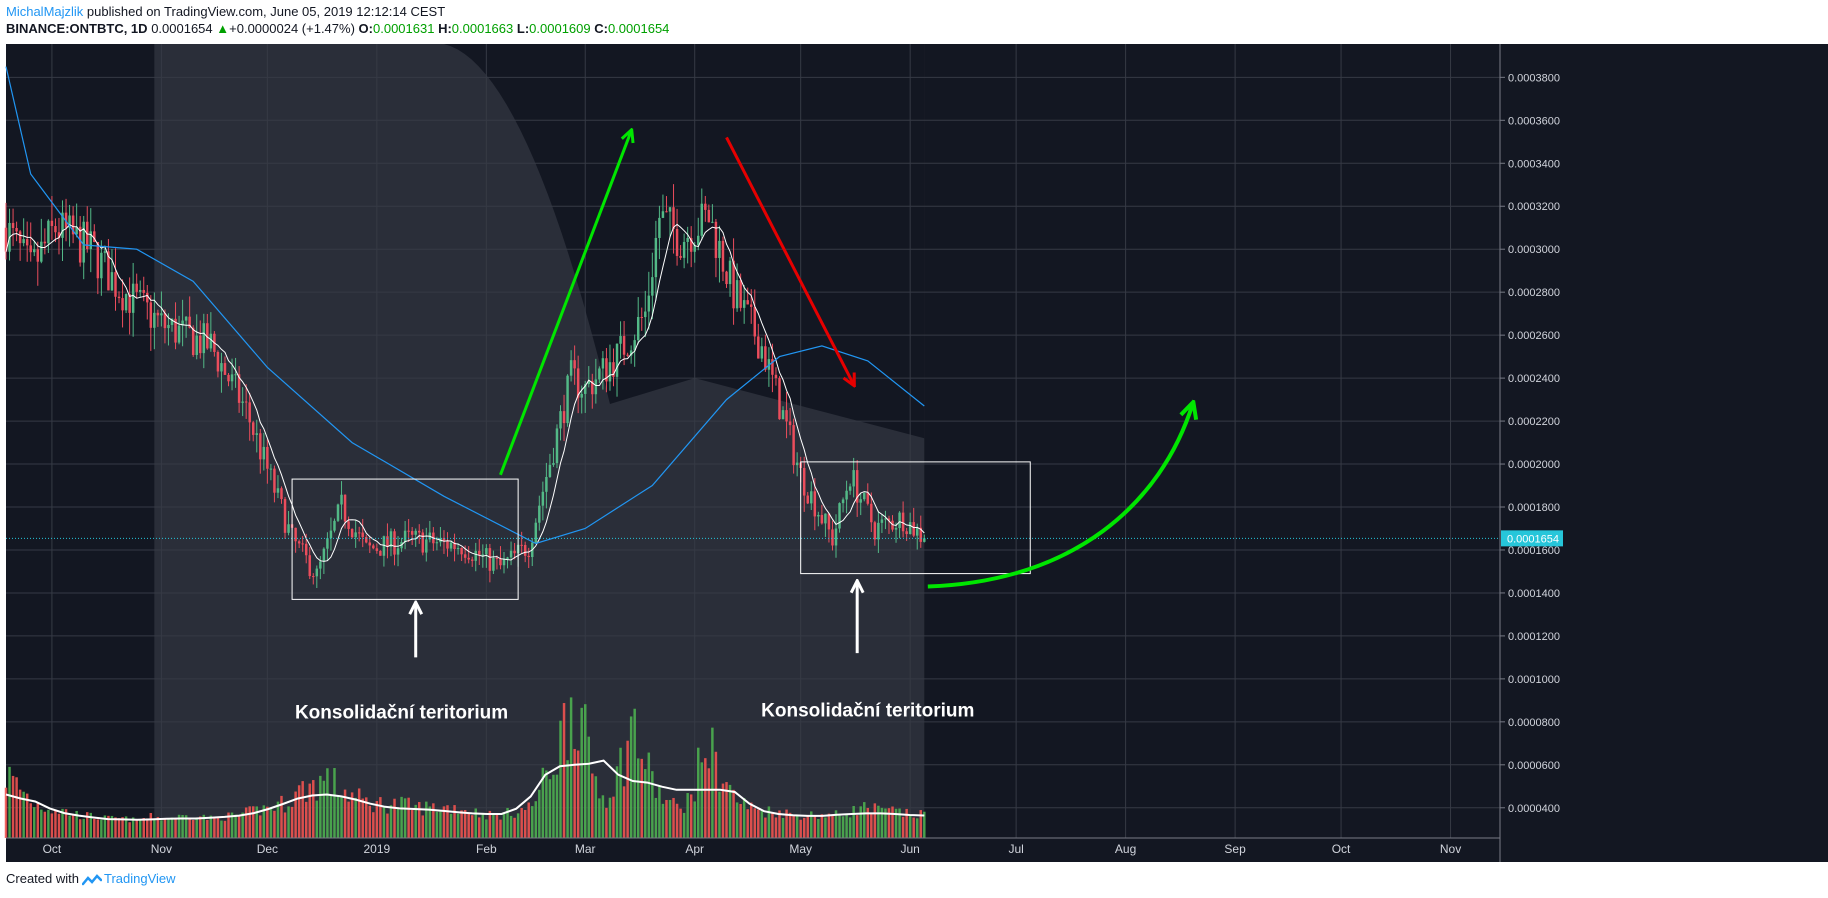 The height and width of the screenshot is (898, 1828). I want to click on green-curved-arrow, so click(1060, 496).